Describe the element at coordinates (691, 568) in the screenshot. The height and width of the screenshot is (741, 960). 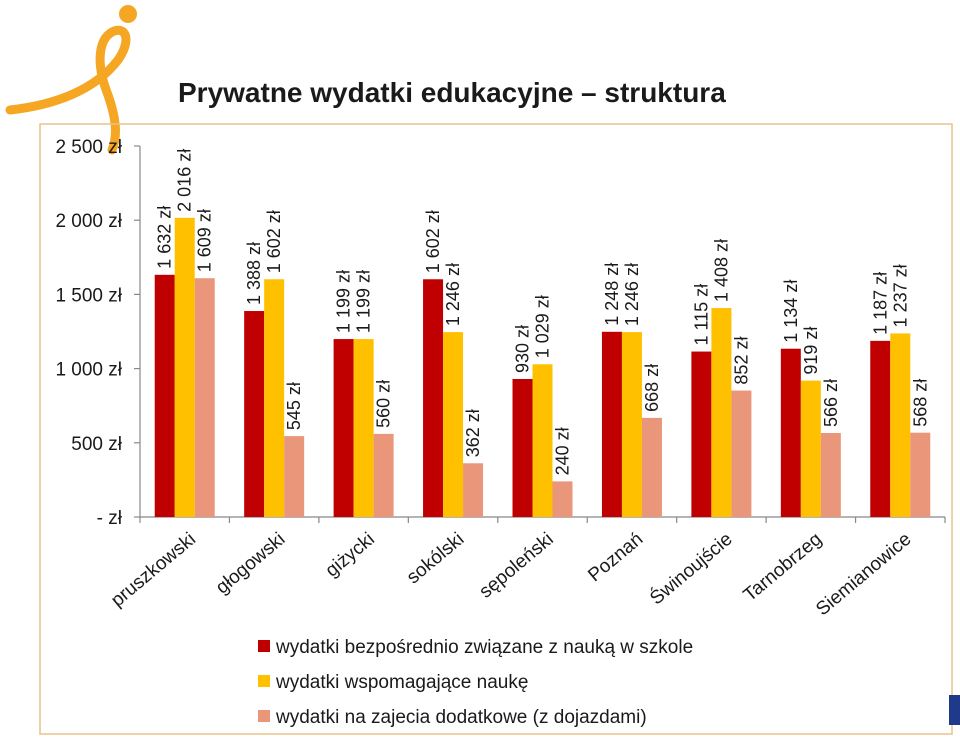
I see `x-tick-label: Świnoujście` at that location.